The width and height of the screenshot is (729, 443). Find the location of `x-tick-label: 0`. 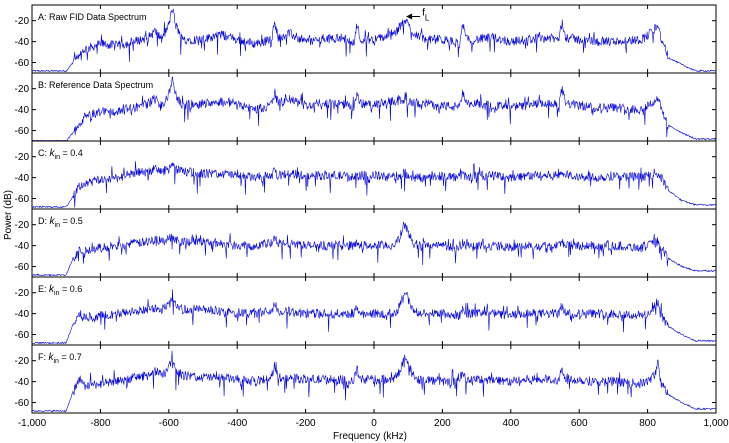

x-tick-label: 0 is located at coordinates (374, 423).